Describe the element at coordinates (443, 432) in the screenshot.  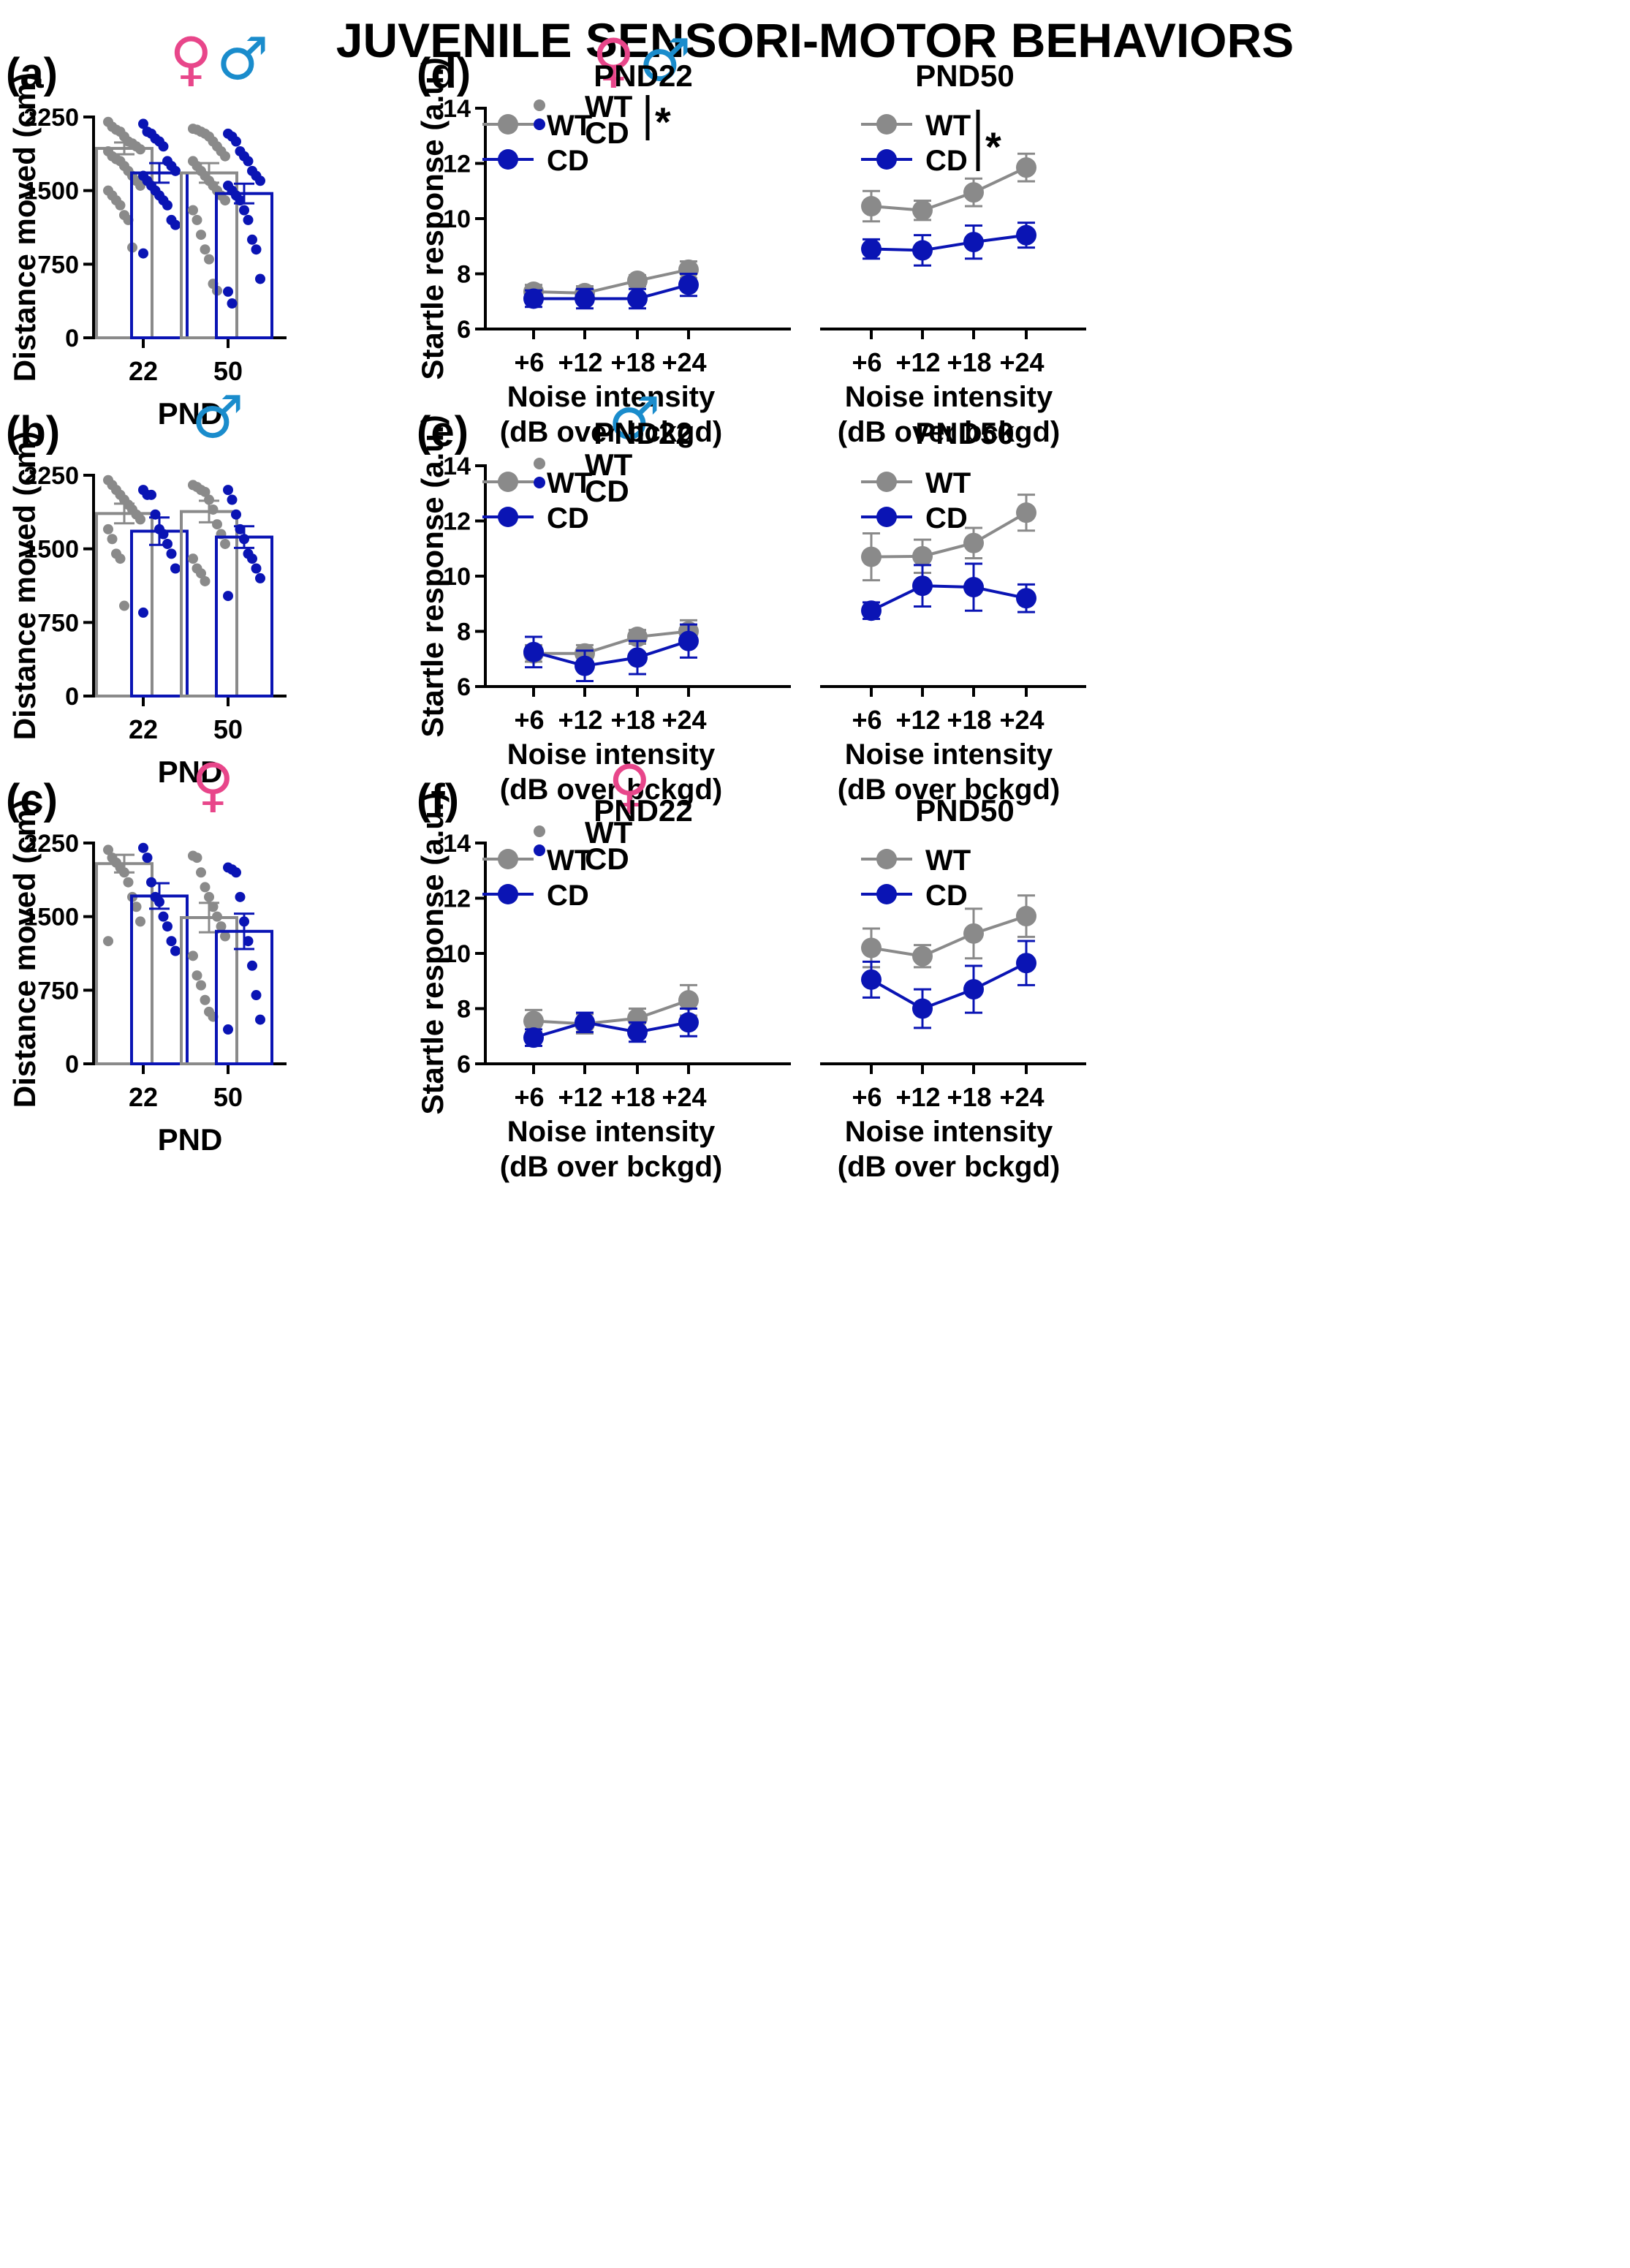
I see `panel-label: (e)` at that location.